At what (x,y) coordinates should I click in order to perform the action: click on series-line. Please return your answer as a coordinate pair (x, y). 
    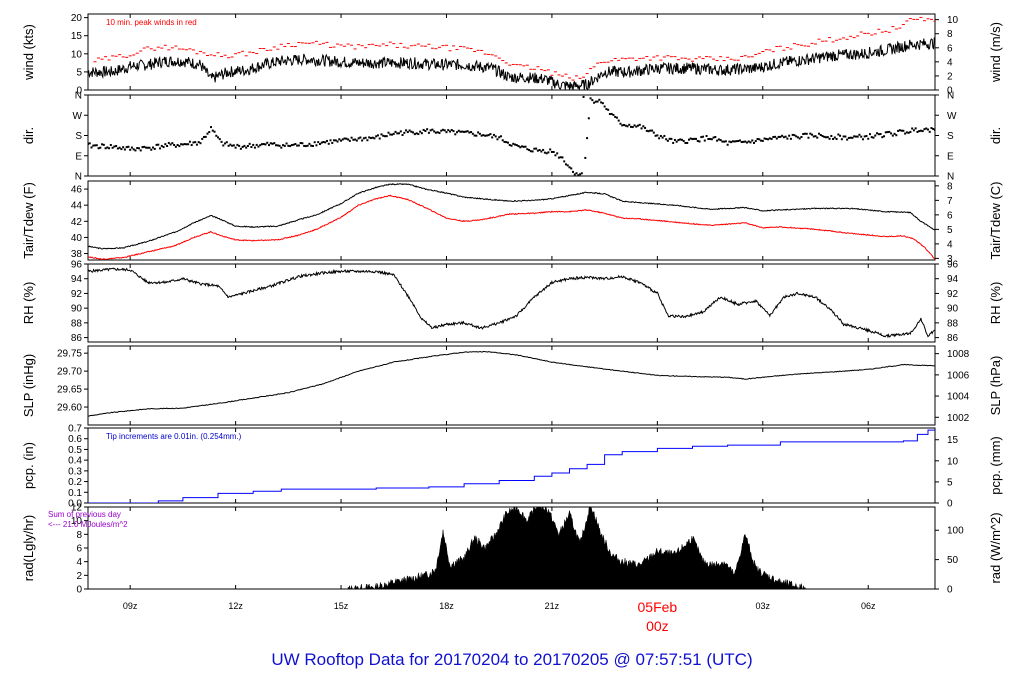
    Looking at the image, I should click on (511, 63).